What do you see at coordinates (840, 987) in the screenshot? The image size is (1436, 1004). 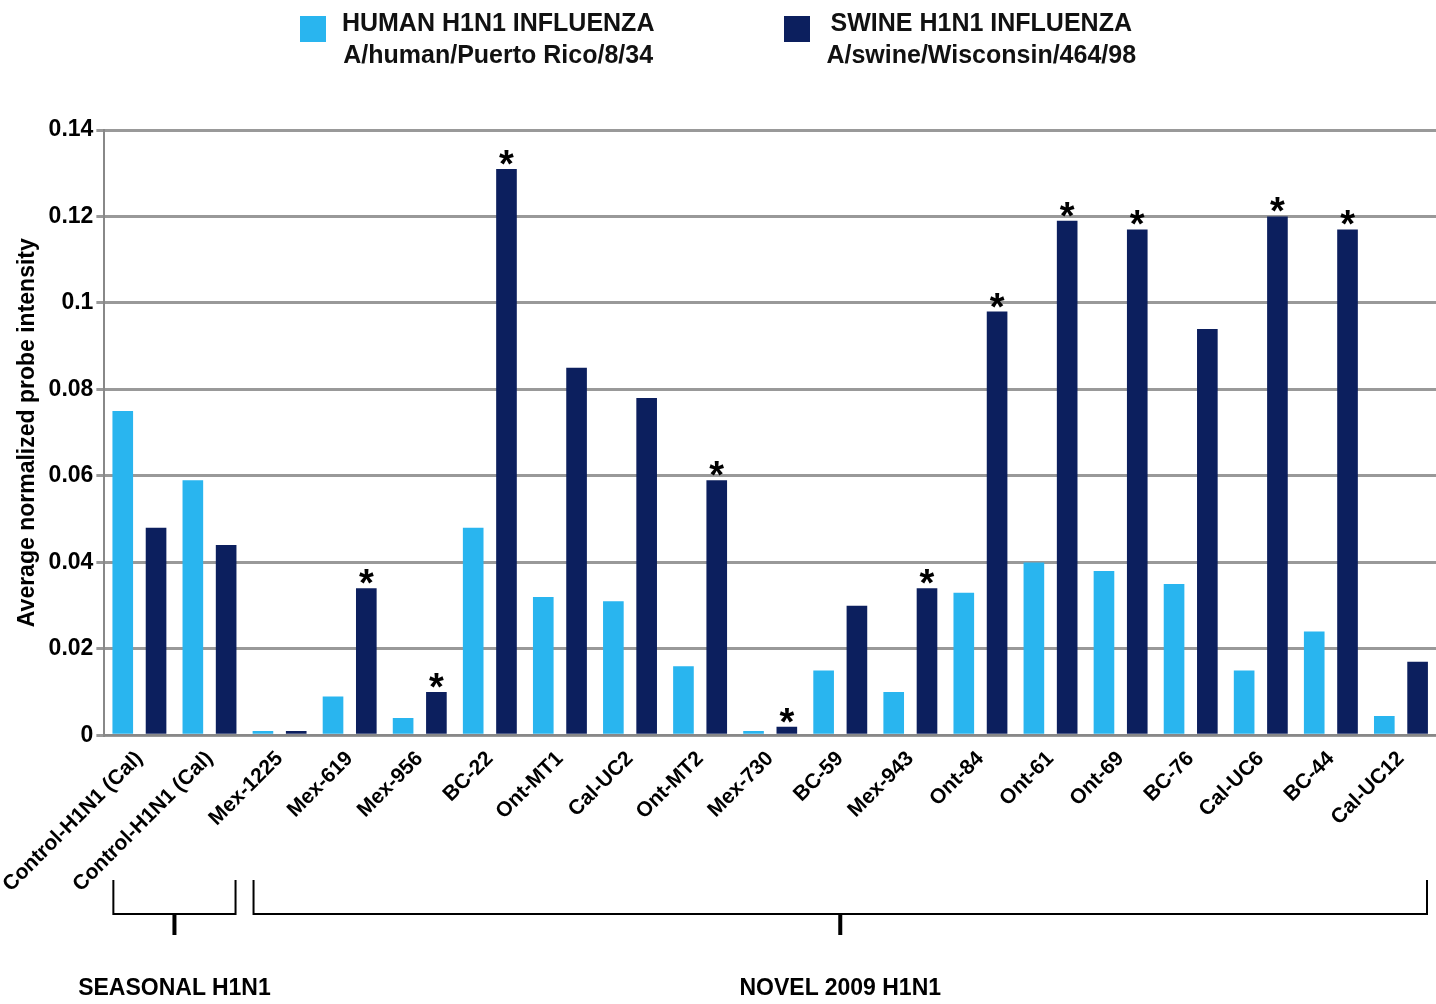 I see `text: NOVEL 2009 H1N1` at bounding box center [840, 987].